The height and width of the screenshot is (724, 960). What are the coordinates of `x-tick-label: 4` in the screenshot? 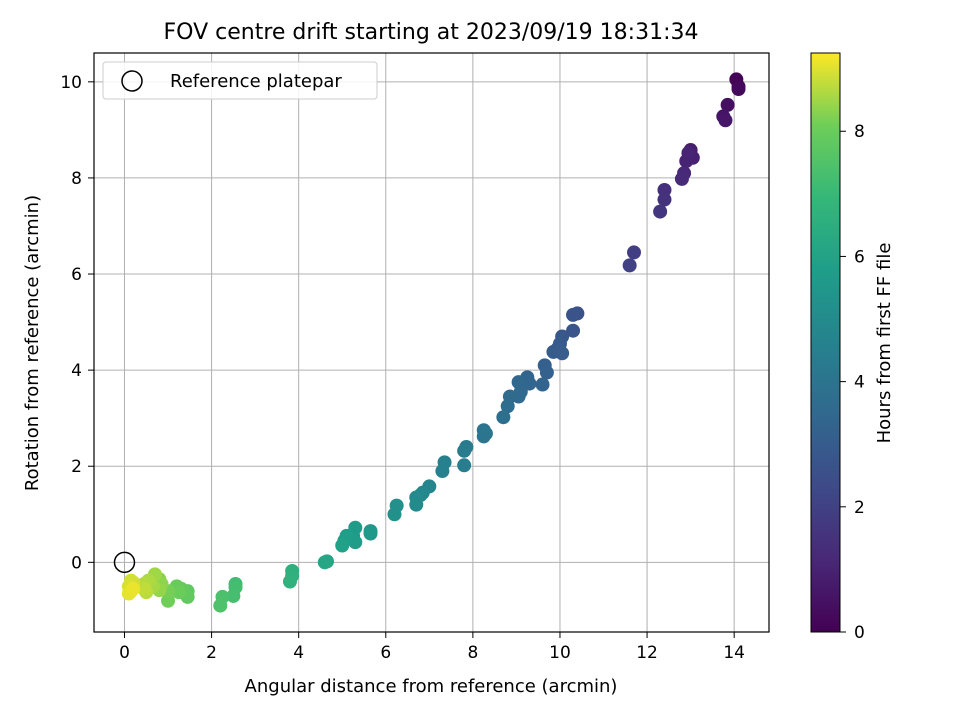 It's located at (298, 653).